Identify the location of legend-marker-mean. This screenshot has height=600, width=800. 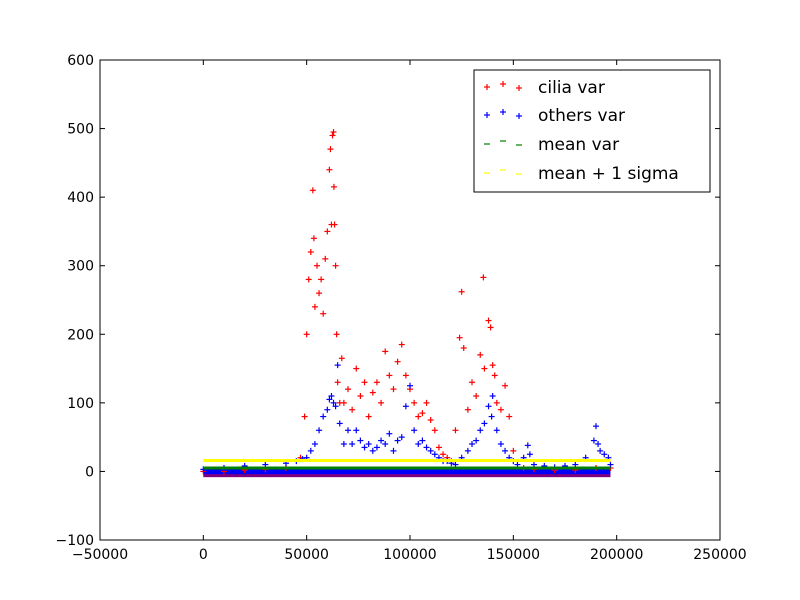
(503, 143).